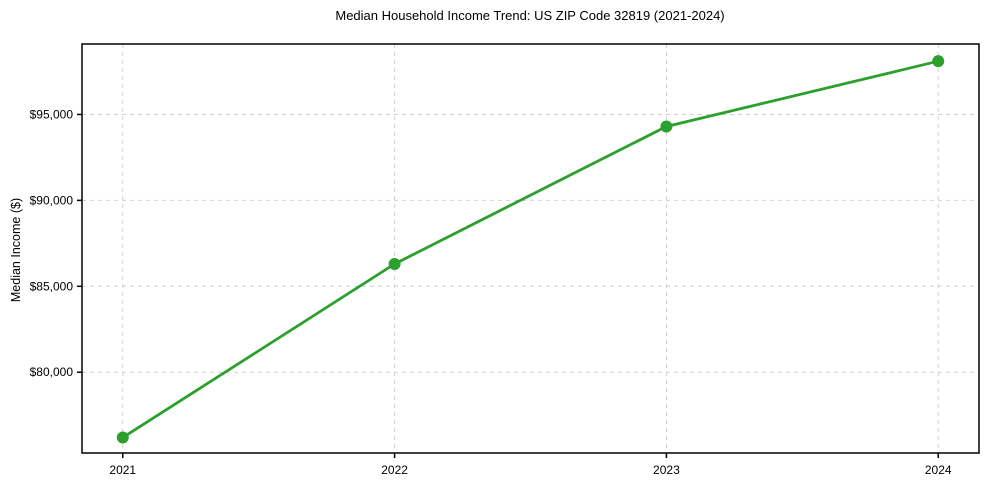 The image size is (989, 490). I want to click on y-tick-label: $90,000, so click(52, 200).